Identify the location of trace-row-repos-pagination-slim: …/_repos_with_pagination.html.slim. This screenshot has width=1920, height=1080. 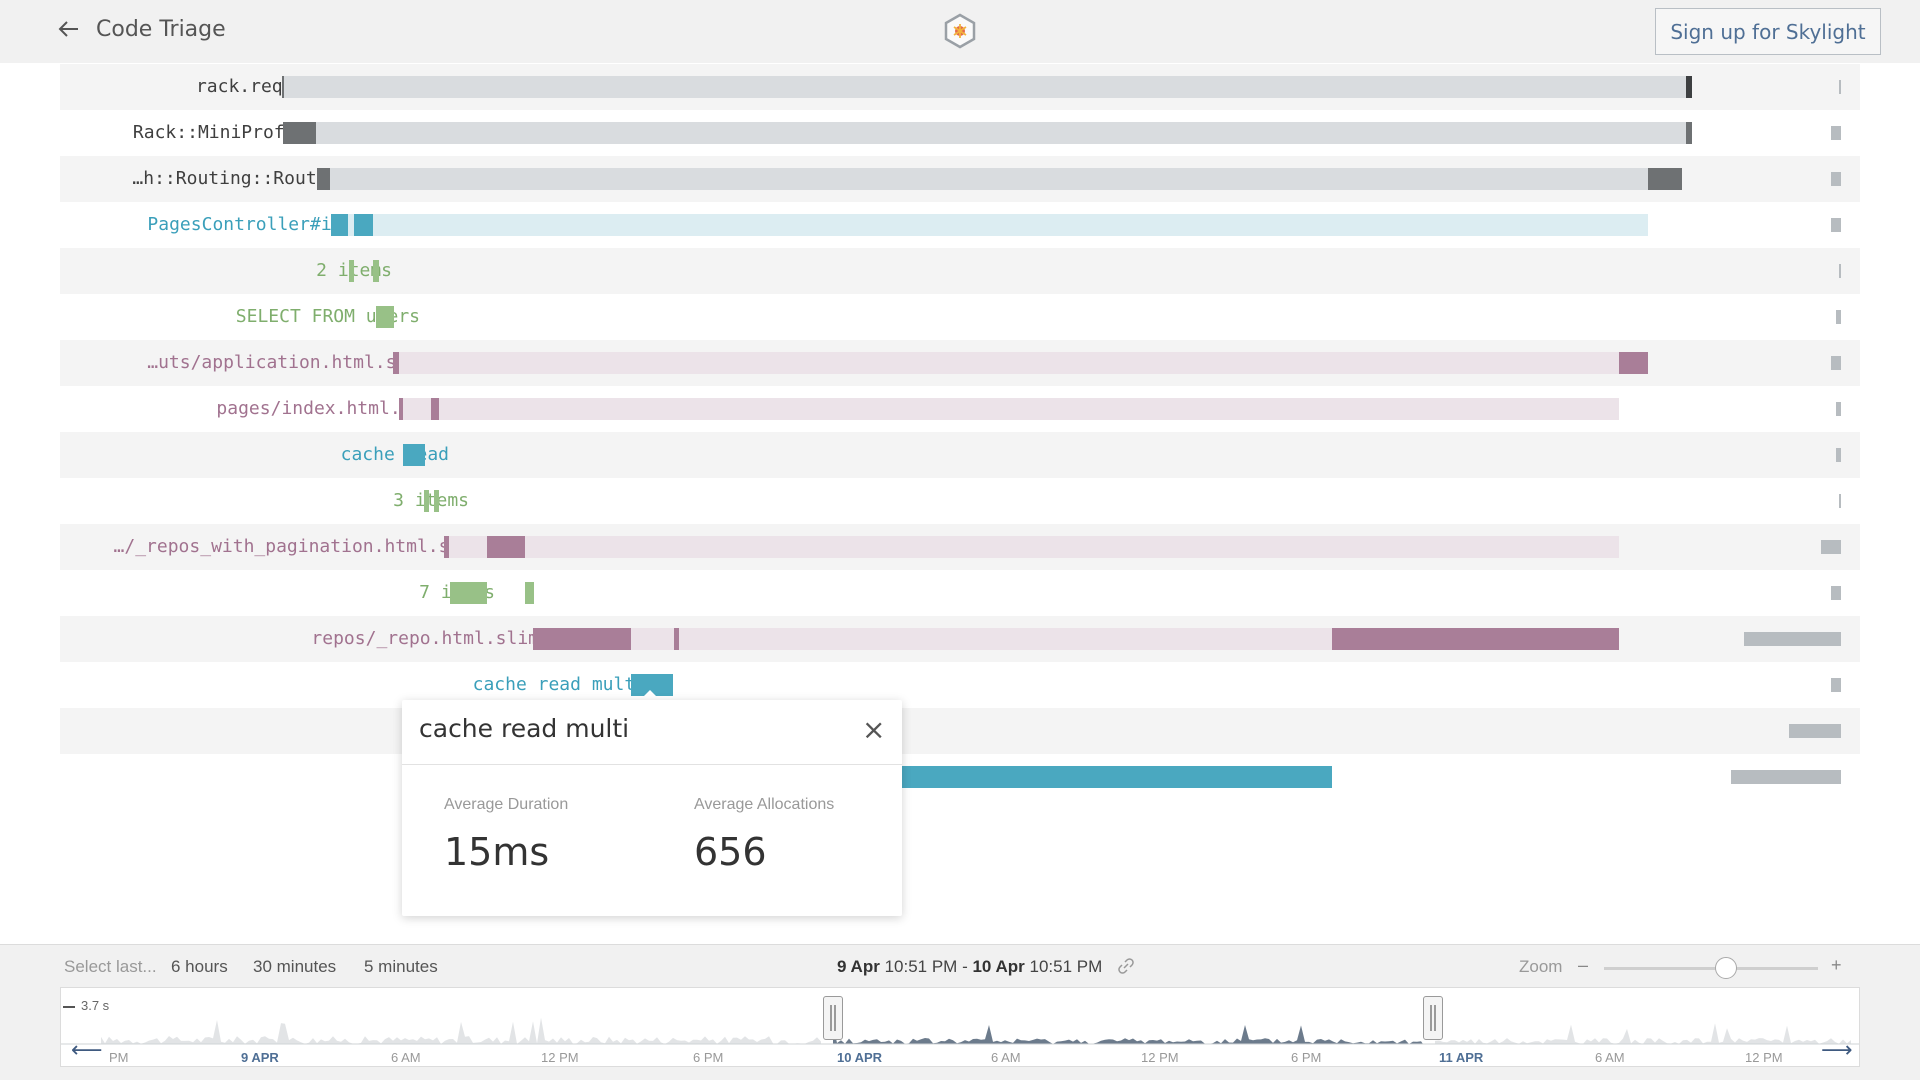
(960, 547).